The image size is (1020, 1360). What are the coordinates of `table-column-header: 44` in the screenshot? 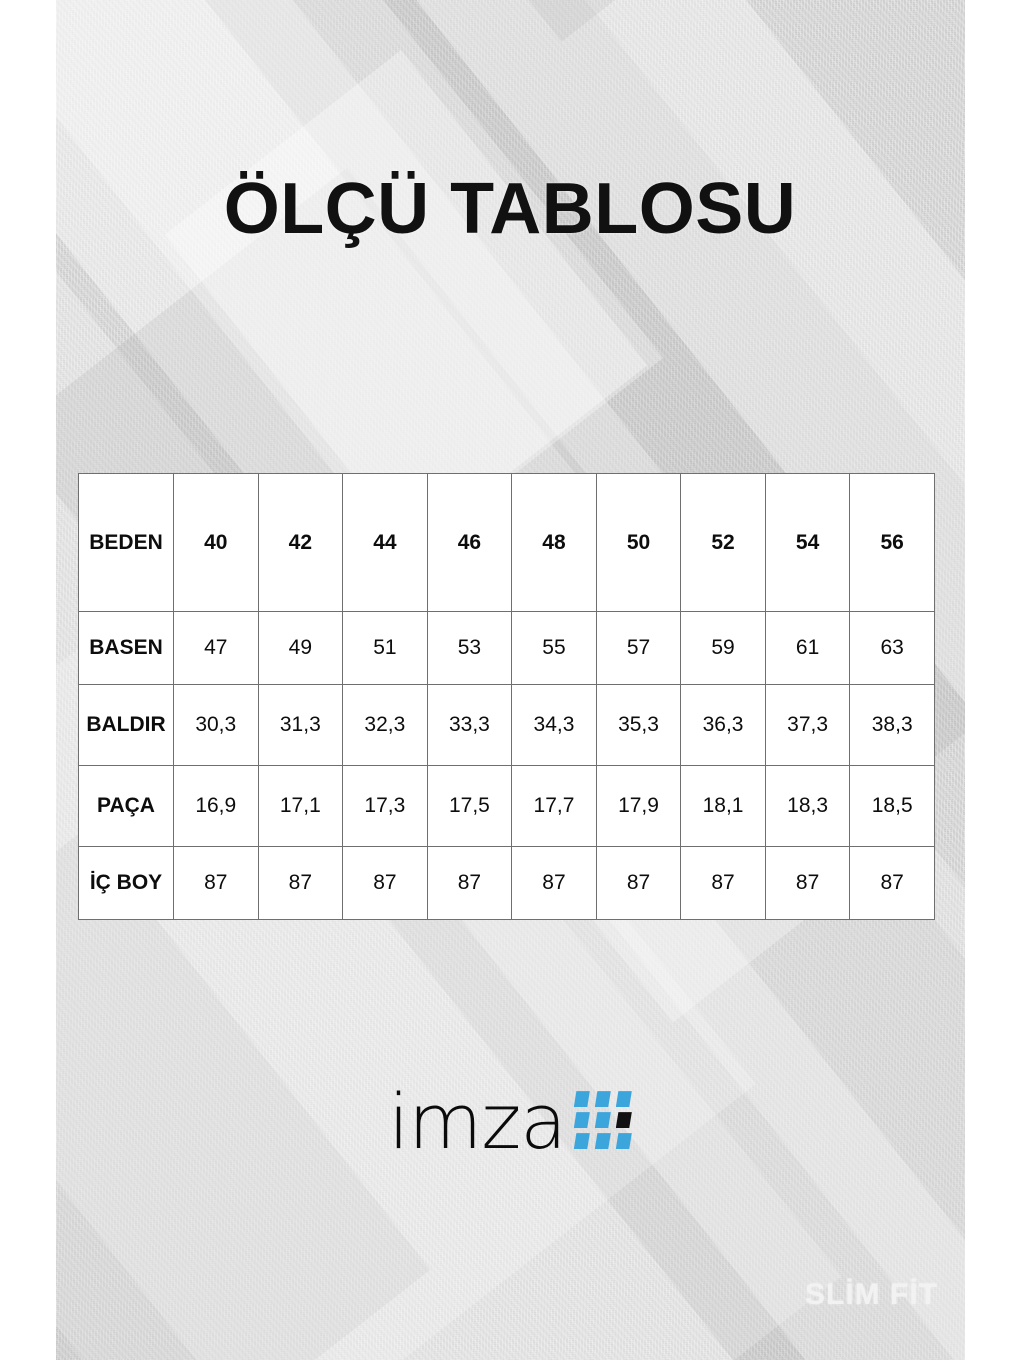 It's located at (385, 542).